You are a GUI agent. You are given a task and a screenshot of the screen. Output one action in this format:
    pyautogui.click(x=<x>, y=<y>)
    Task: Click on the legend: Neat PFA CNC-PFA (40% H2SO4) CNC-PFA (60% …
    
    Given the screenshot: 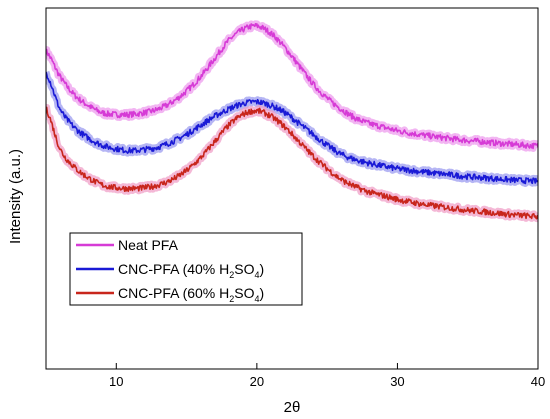 What is the action you would take?
    pyautogui.click(x=186, y=269)
    